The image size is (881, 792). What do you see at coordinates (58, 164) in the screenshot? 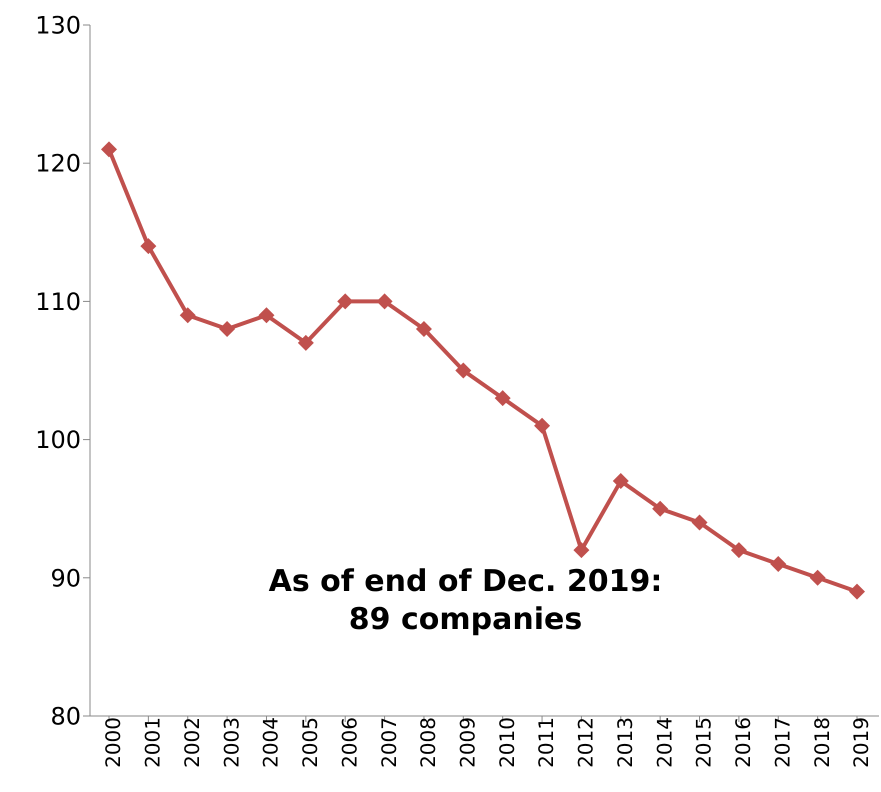
I see `y-tick-label: 120` at bounding box center [58, 164].